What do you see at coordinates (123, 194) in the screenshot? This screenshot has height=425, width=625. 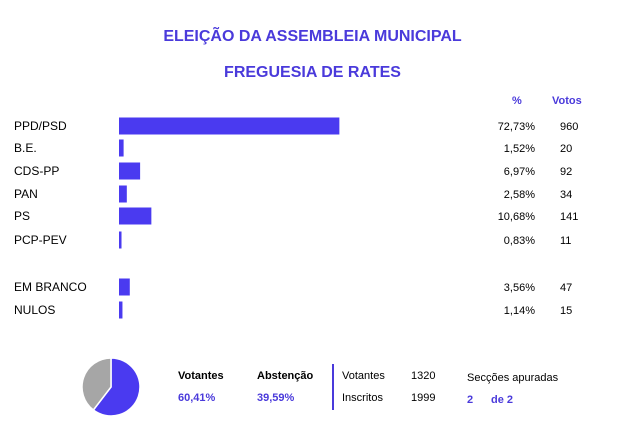 I see `bar-pan` at bounding box center [123, 194].